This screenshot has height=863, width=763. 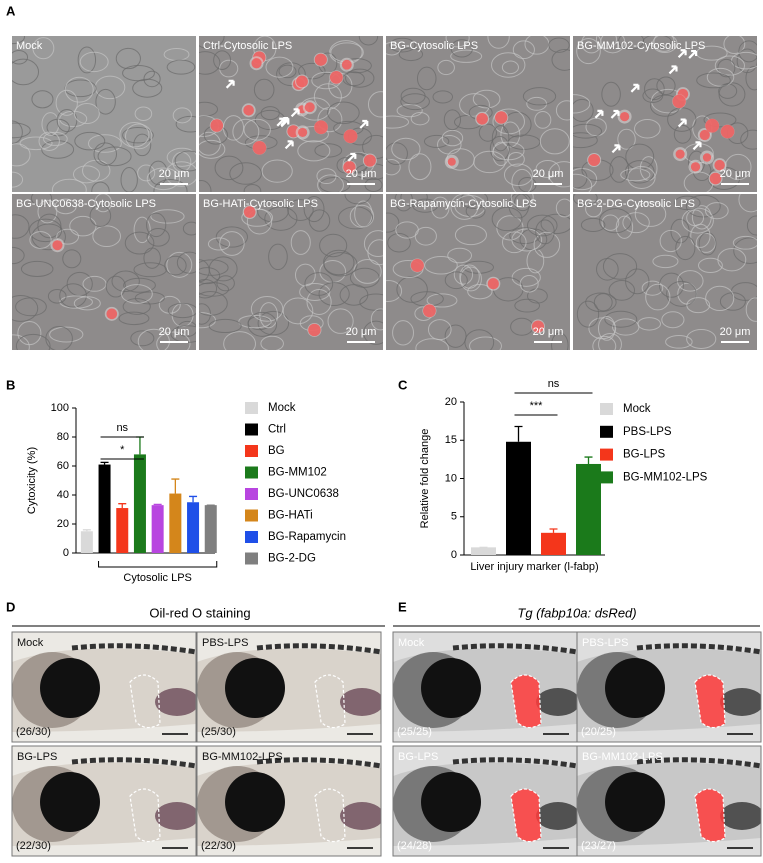 What do you see at coordinates (352, 157) in the screenshot?
I see `arrow` at bounding box center [352, 157].